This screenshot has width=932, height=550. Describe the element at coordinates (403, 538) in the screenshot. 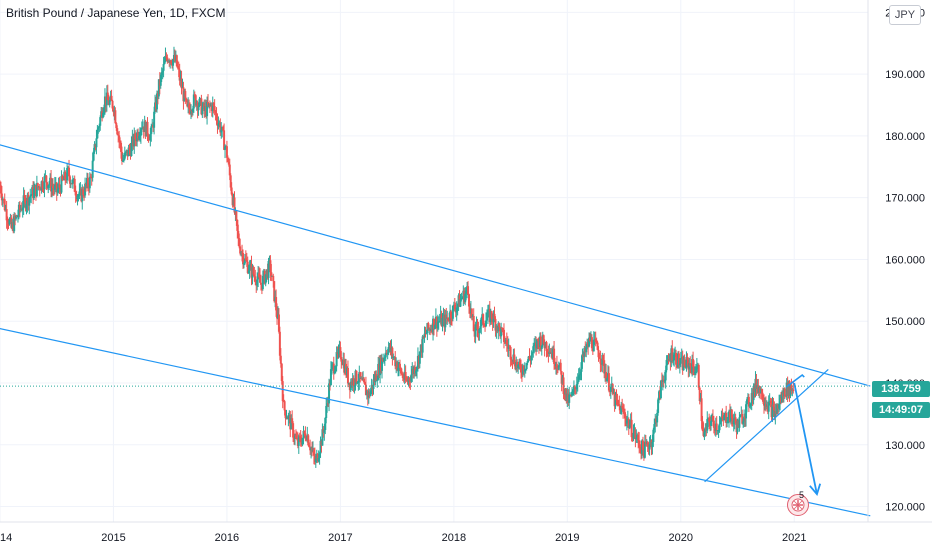

I see `time-axis: 2014 2015 2016 2017 2018 2019 2020 2021` at that location.